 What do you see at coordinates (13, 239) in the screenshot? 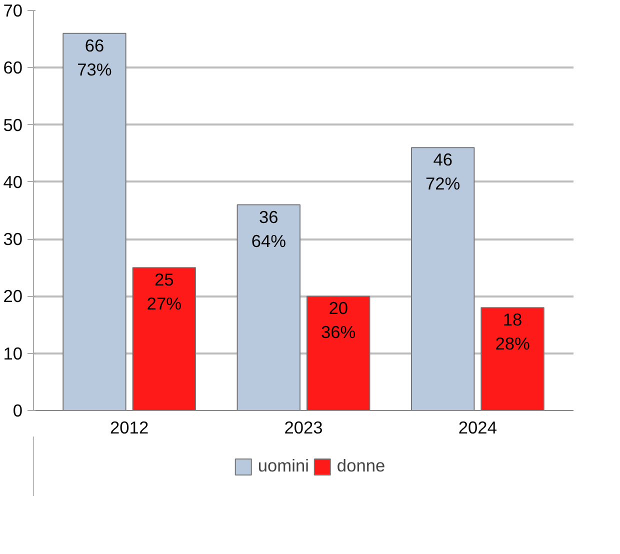
I see `y-tick-label: 30` at bounding box center [13, 239].